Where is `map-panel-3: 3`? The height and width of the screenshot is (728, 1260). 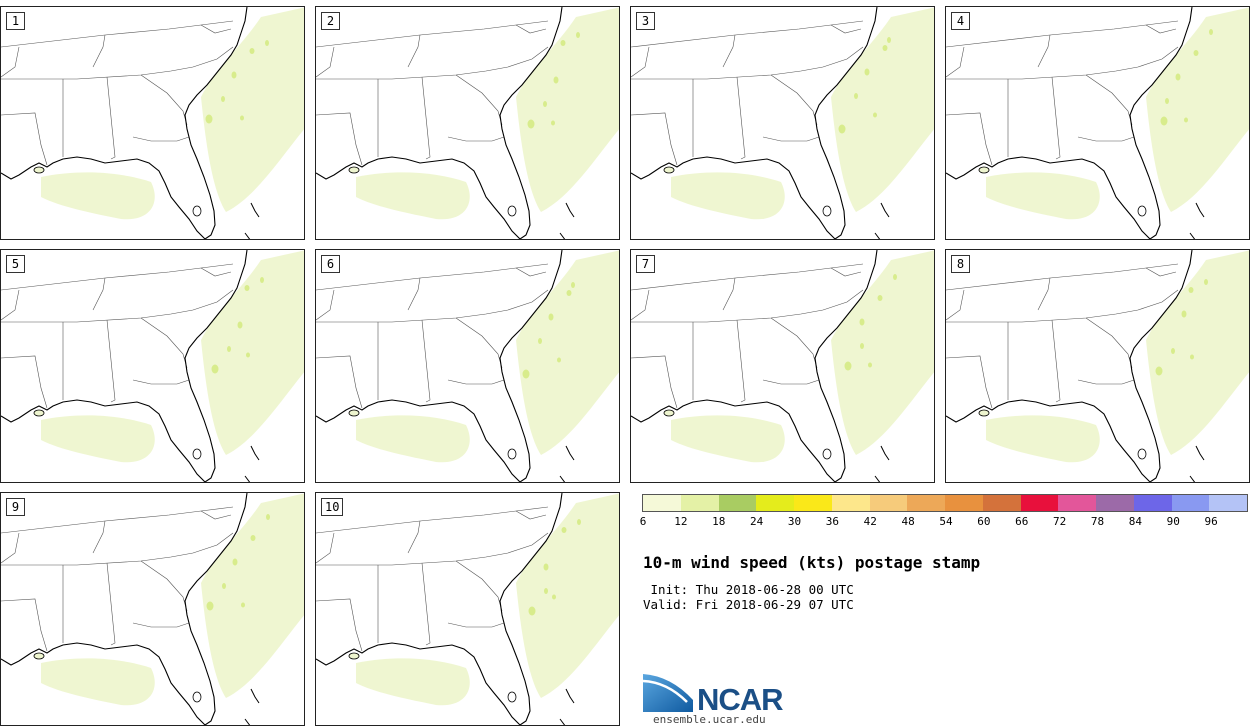 map-panel-3: 3 is located at coordinates (782, 123).